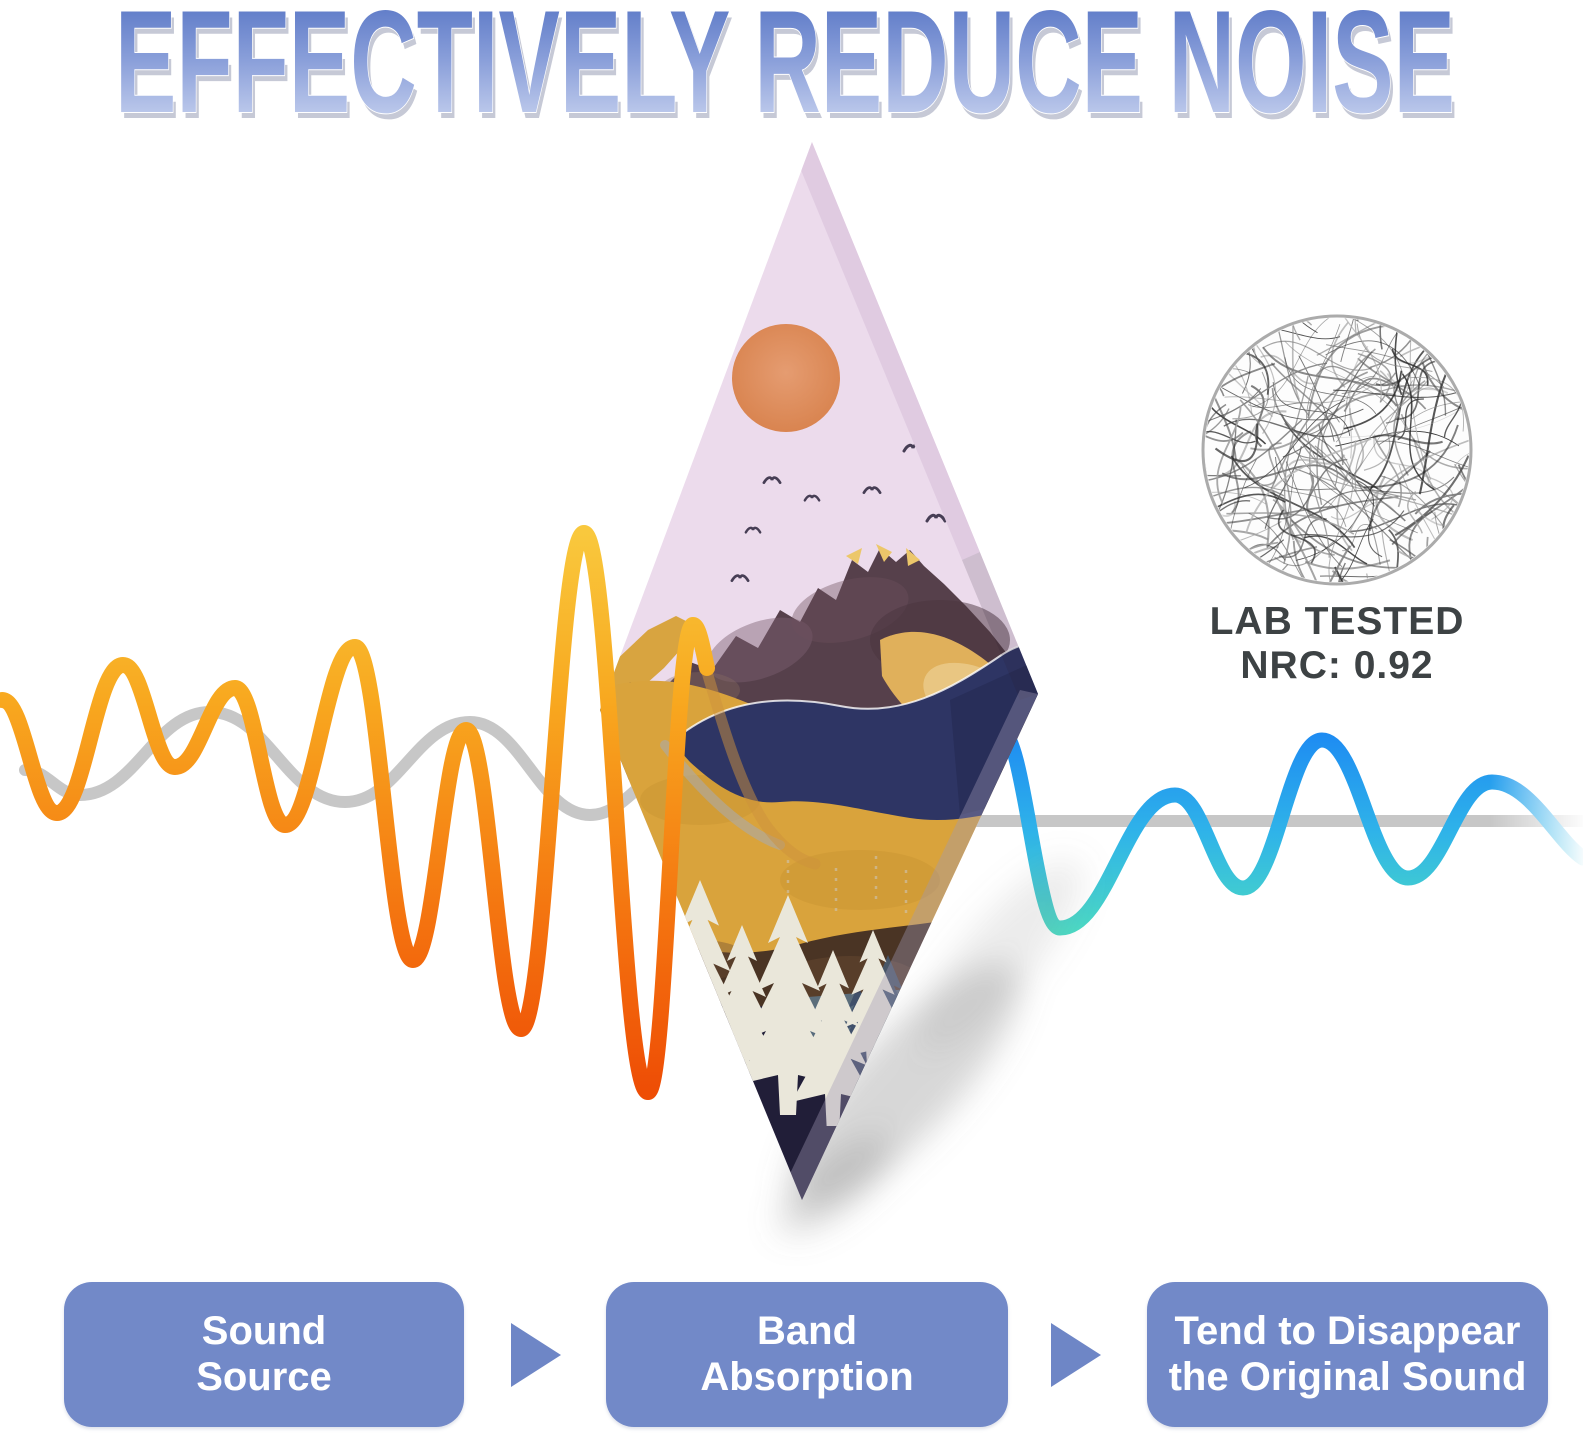  I want to click on page-title: EFFECTIVELY REDUCE NOISE, so click(785, 71).